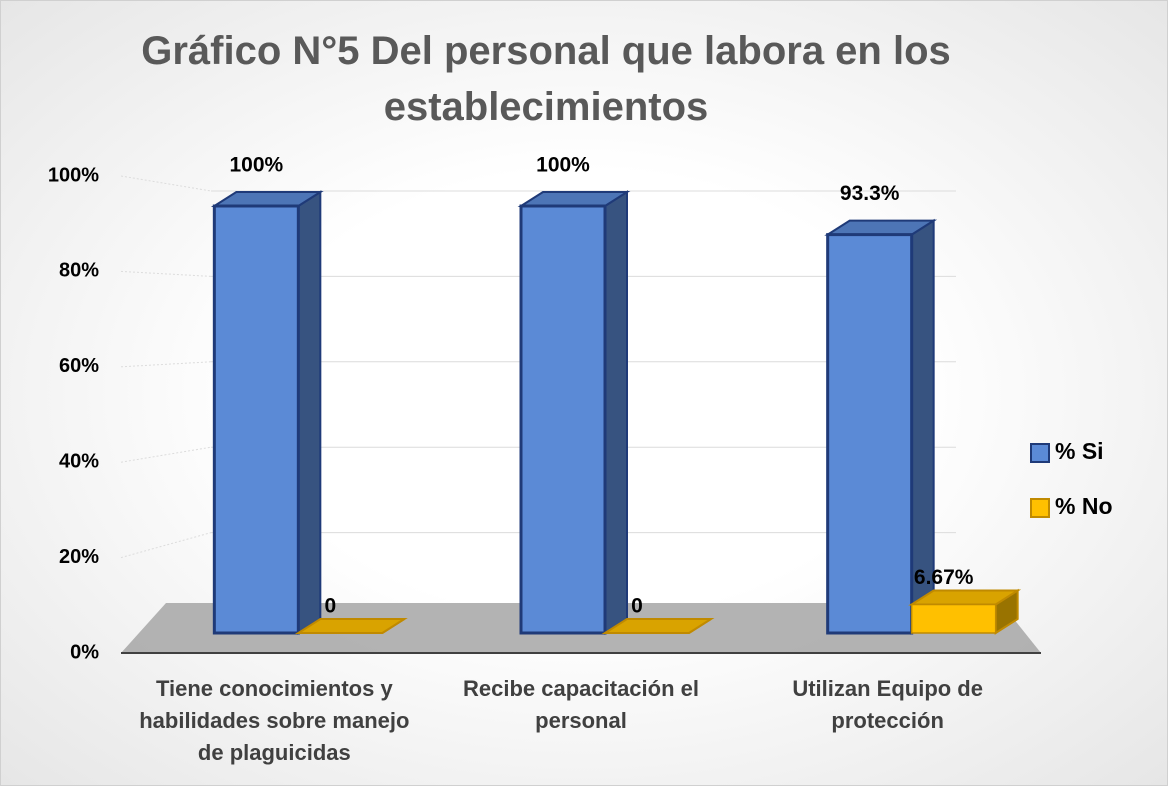 This screenshot has height=786, width=1168. I want to click on y-tick-label: 20%, so click(79, 557).